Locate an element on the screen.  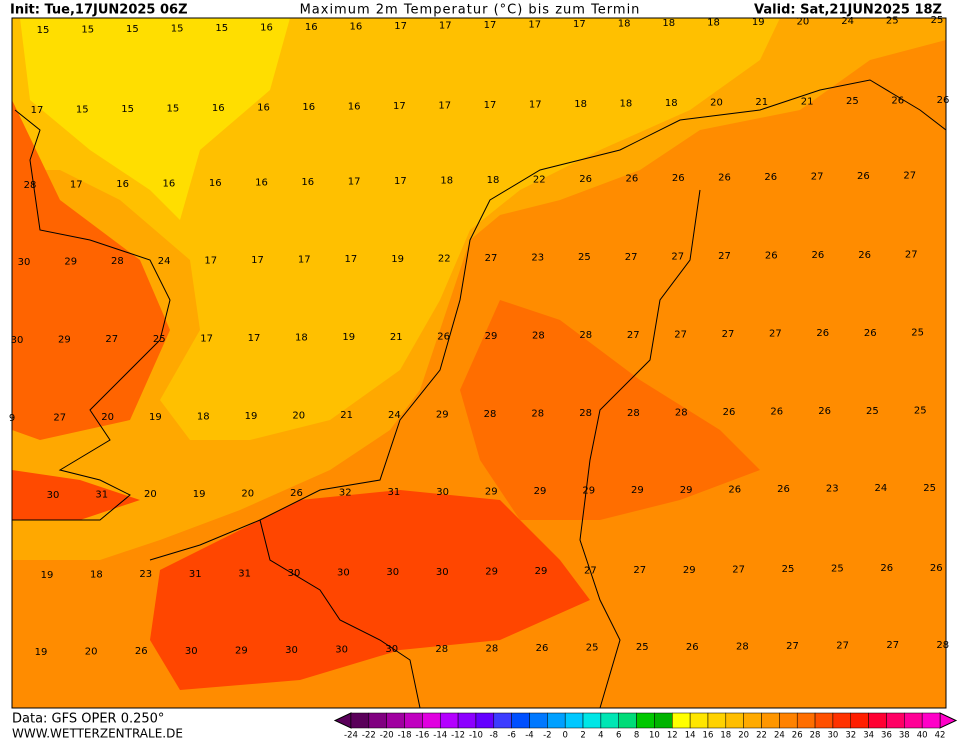
colorbar-label: 32 is located at coordinates (850, 736).